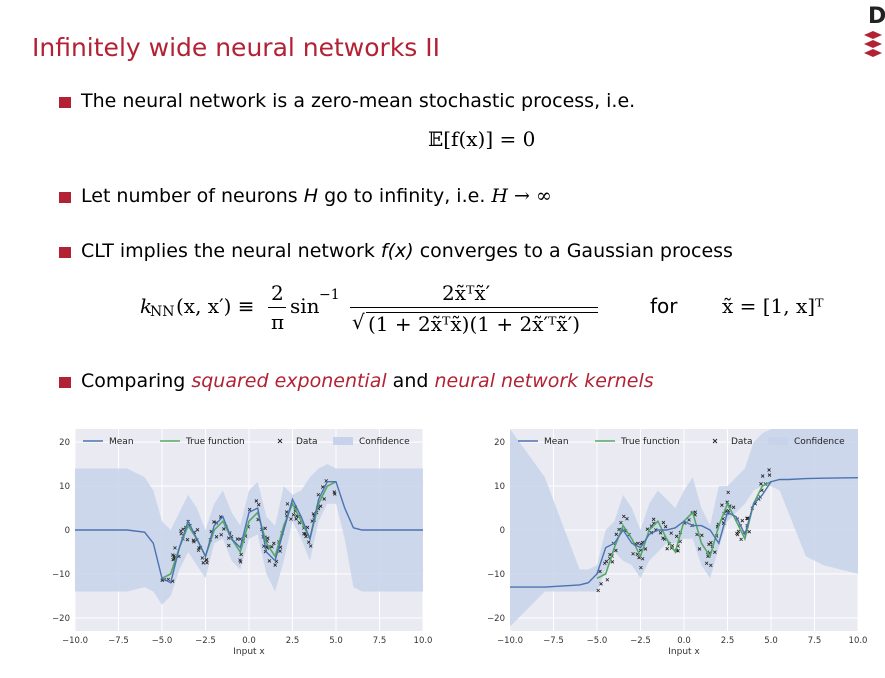 This screenshot has width=885, height=678. I want to click on frac-den: π, so click(278, 322).